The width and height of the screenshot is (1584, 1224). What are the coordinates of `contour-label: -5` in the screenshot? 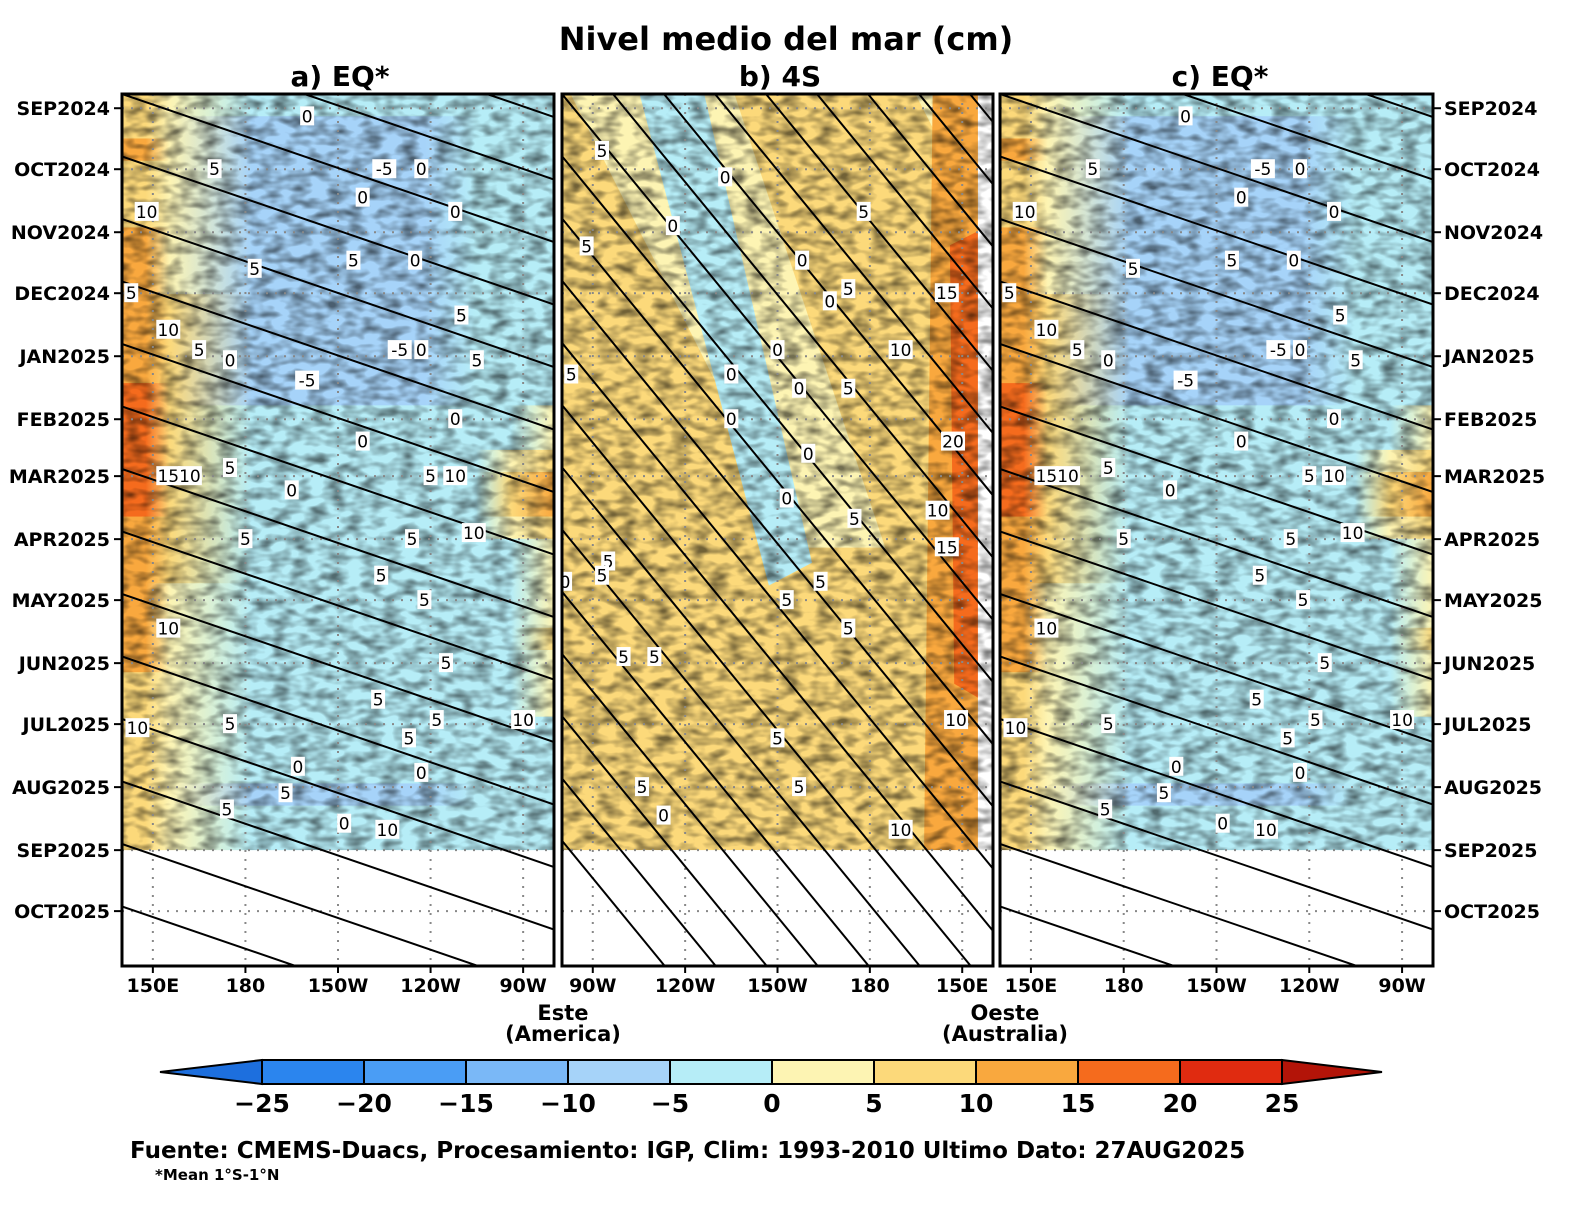 It's located at (1262, 170).